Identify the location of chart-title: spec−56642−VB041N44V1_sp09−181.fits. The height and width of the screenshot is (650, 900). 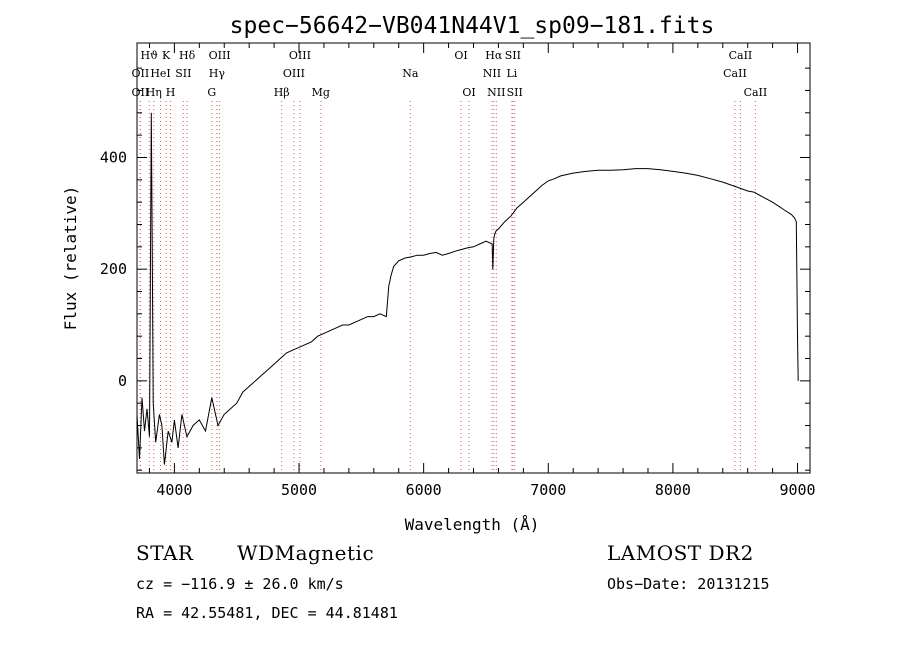
(472, 26).